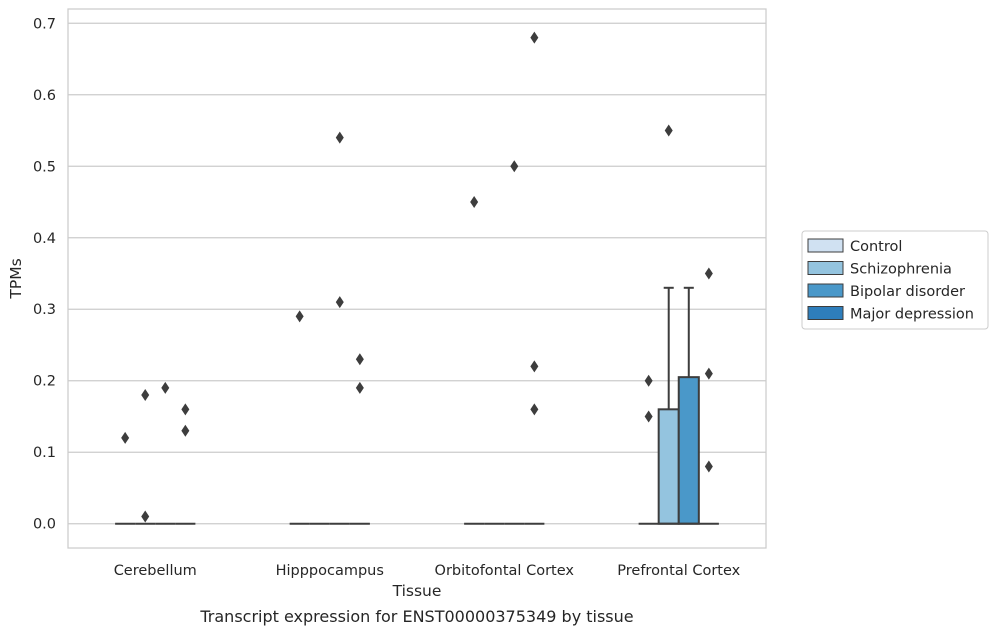 The height and width of the screenshot is (634, 997). What do you see at coordinates (505, 571) in the screenshot?
I see `x-tick-label: Orbitofontal Cortex` at bounding box center [505, 571].